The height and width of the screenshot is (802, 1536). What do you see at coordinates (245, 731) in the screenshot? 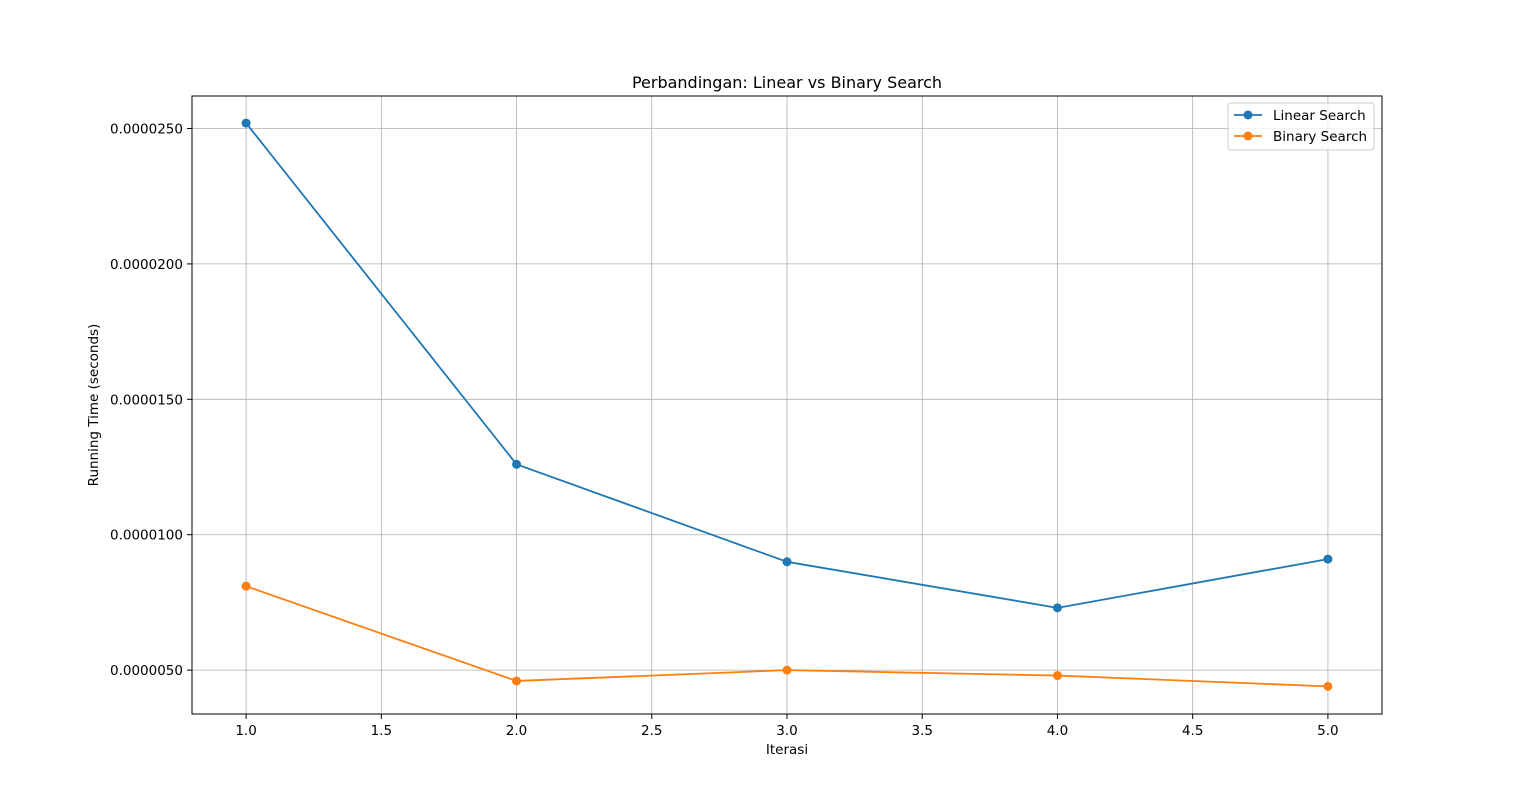
I see `x-tick-label: 1.0` at bounding box center [245, 731].